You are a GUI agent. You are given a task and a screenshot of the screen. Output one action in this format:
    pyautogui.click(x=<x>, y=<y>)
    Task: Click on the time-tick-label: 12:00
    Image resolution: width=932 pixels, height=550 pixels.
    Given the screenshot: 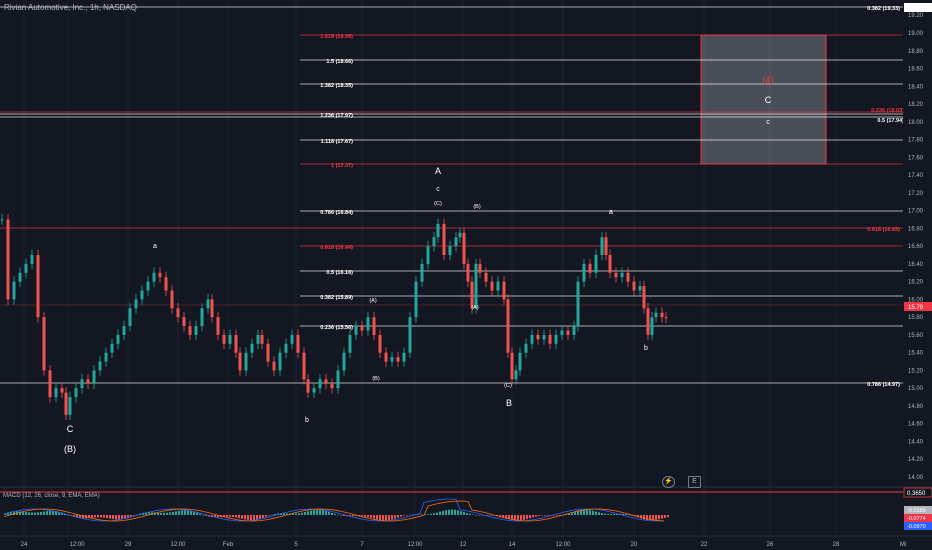 What is the action you would take?
    pyautogui.click(x=178, y=545)
    